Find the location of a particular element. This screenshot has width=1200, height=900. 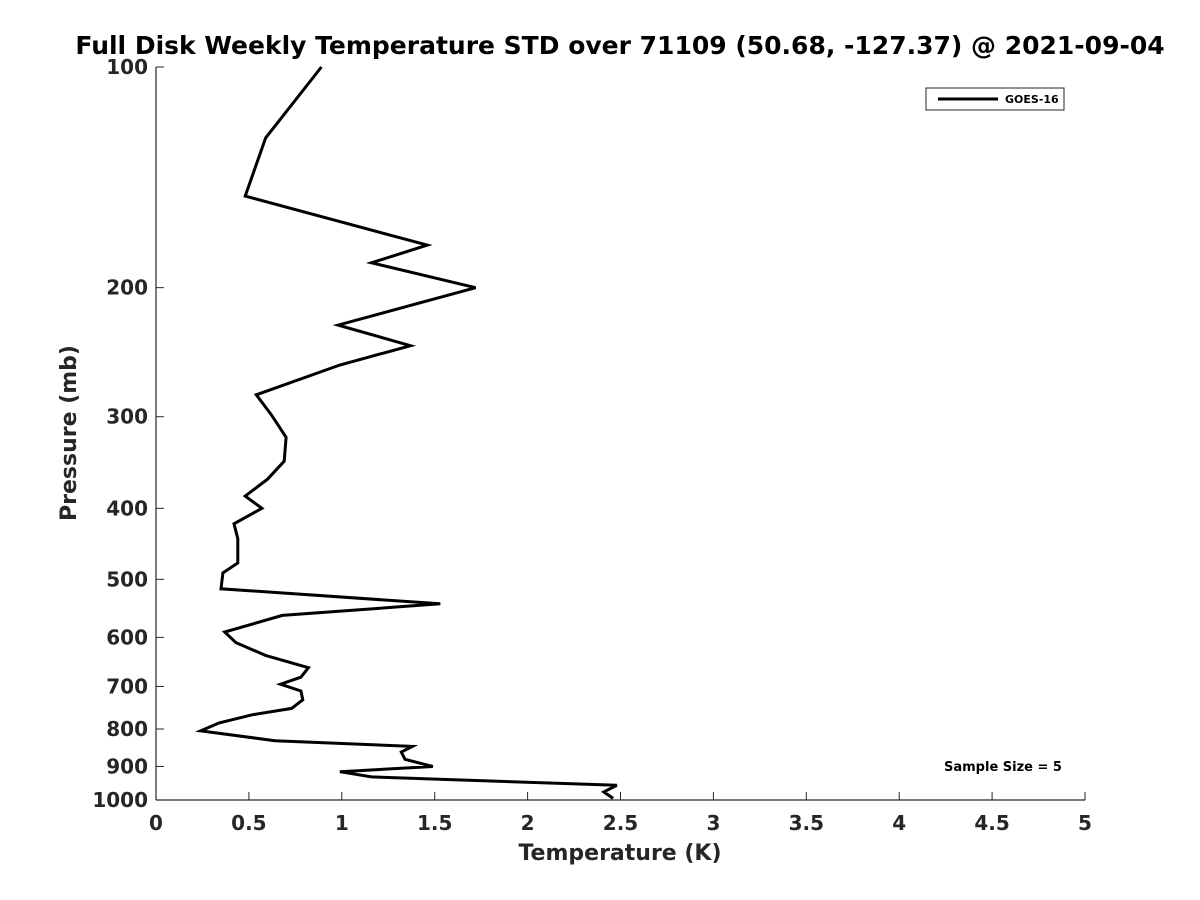

y-tick-label: 600 is located at coordinates (127, 637).